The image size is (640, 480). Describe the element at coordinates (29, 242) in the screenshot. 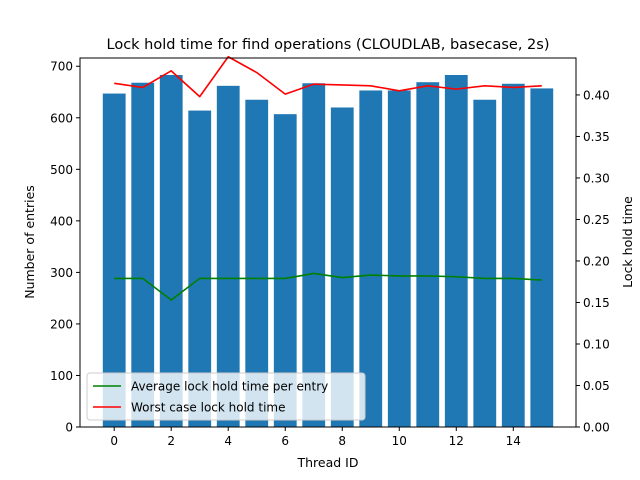

I see `y-axis-label: Number of entries` at that location.